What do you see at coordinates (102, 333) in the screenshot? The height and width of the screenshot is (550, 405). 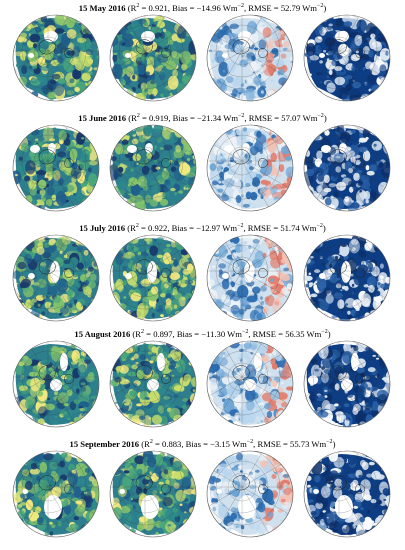 I see `row-date: 15 August 2016` at bounding box center [102, 333].